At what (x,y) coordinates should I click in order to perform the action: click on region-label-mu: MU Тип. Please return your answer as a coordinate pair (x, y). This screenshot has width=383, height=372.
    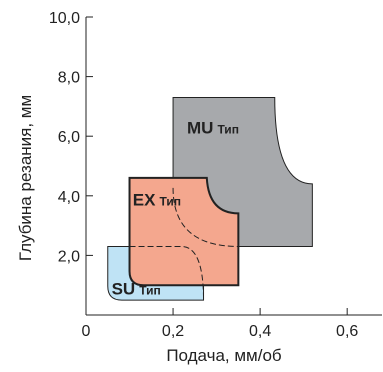
    Looking at the image, I should click on (213, 127).